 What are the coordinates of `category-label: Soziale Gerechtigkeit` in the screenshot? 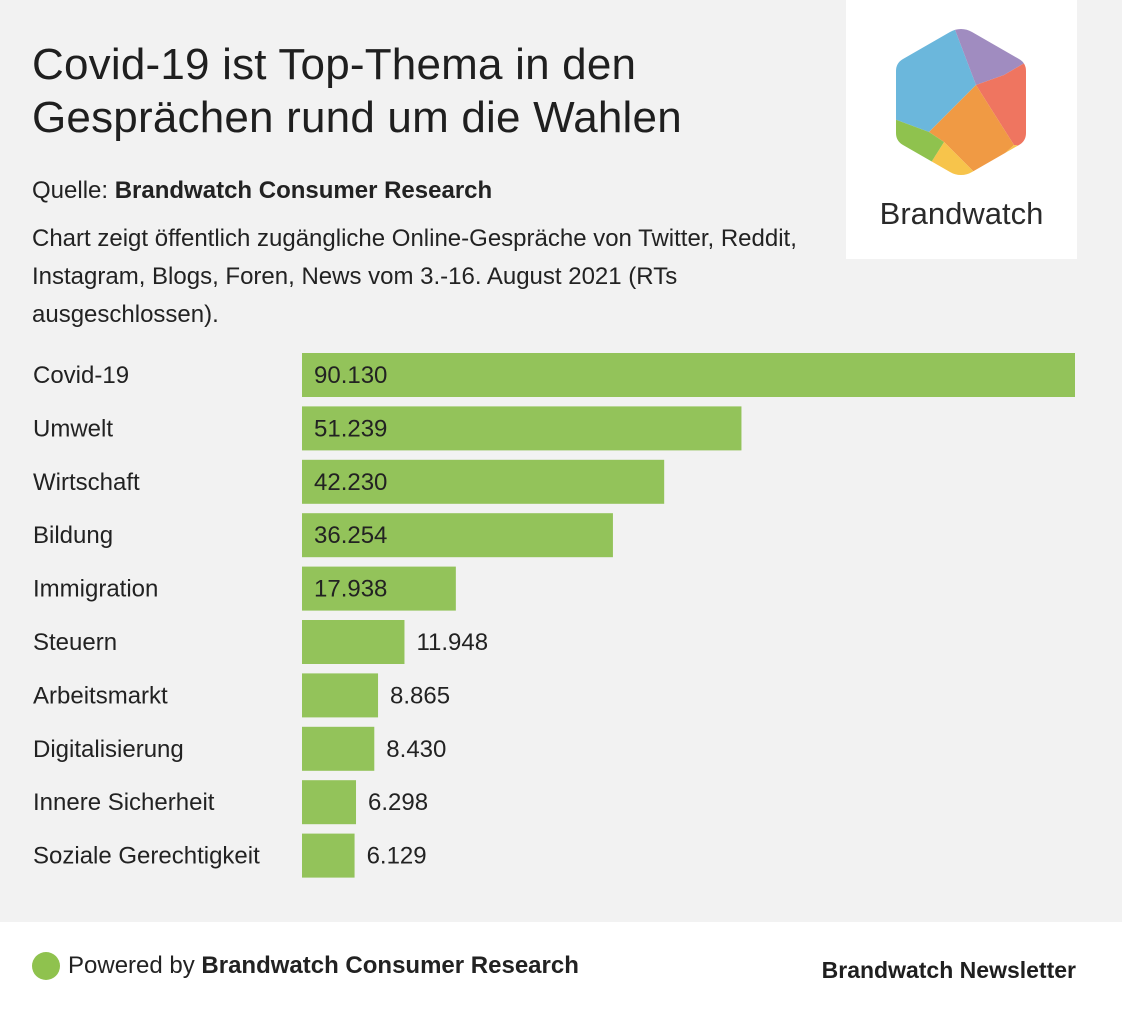 It's located at (146, 856).